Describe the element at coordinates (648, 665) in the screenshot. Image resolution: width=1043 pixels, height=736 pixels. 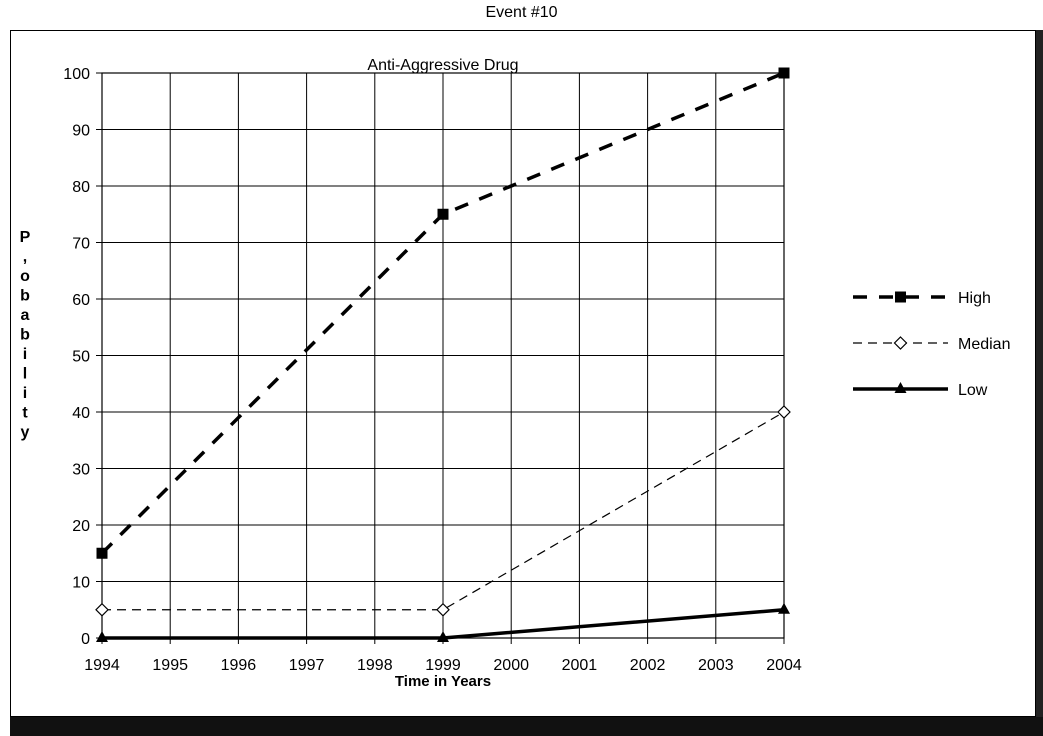
I see `x-tick-label-8: 2002` at that location.